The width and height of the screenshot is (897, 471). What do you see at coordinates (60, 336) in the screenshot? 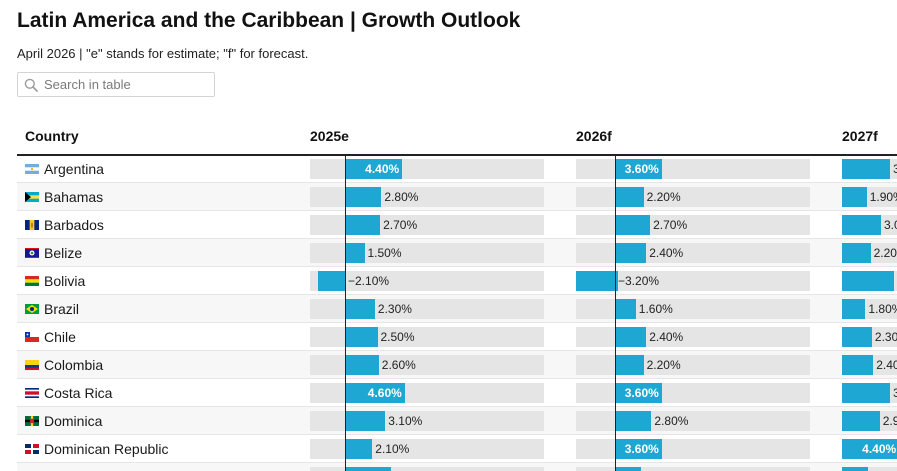
I see `country-name: Chile` at bounding box center [60, 336].